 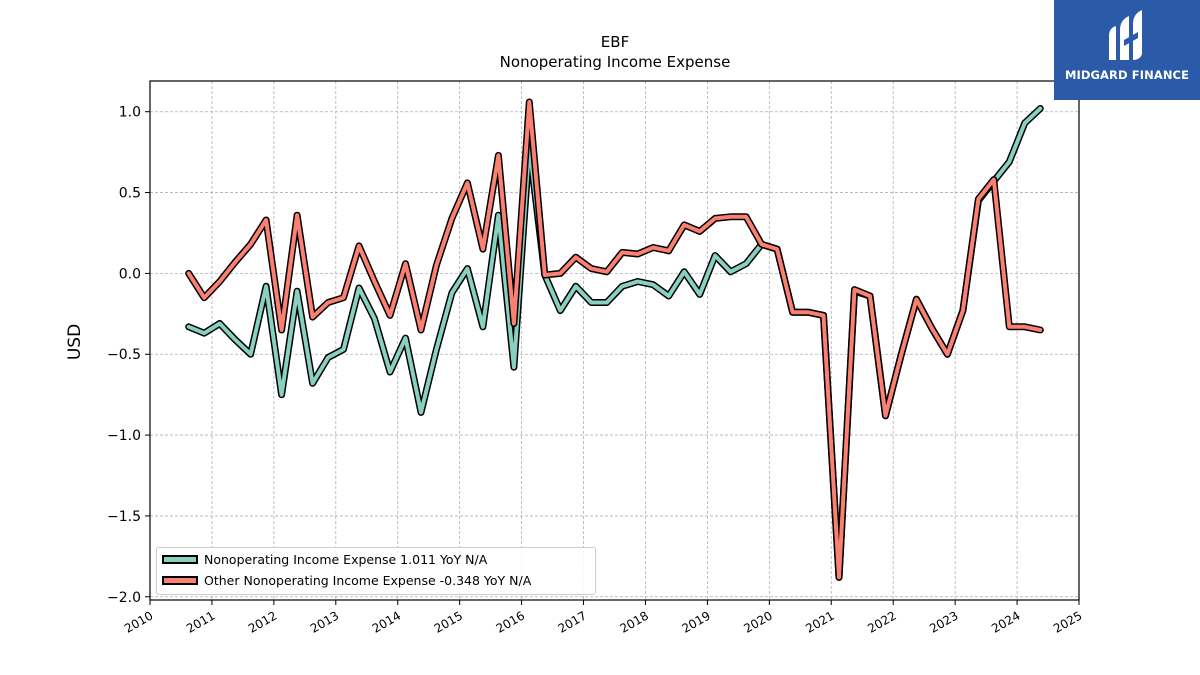 I want to click on chart-subtitle: Nonoperating Income Expense, so click(x=615, y=62).